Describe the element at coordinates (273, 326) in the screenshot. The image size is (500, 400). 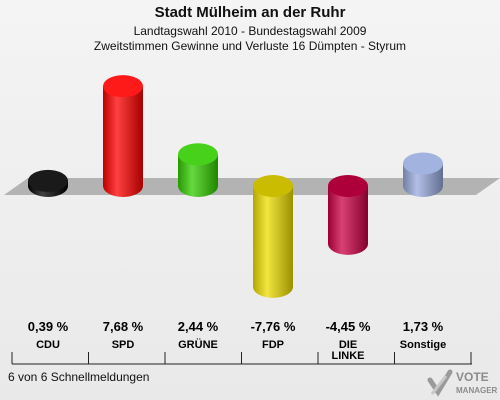
I see `value-label: -7,76 %` at that location.